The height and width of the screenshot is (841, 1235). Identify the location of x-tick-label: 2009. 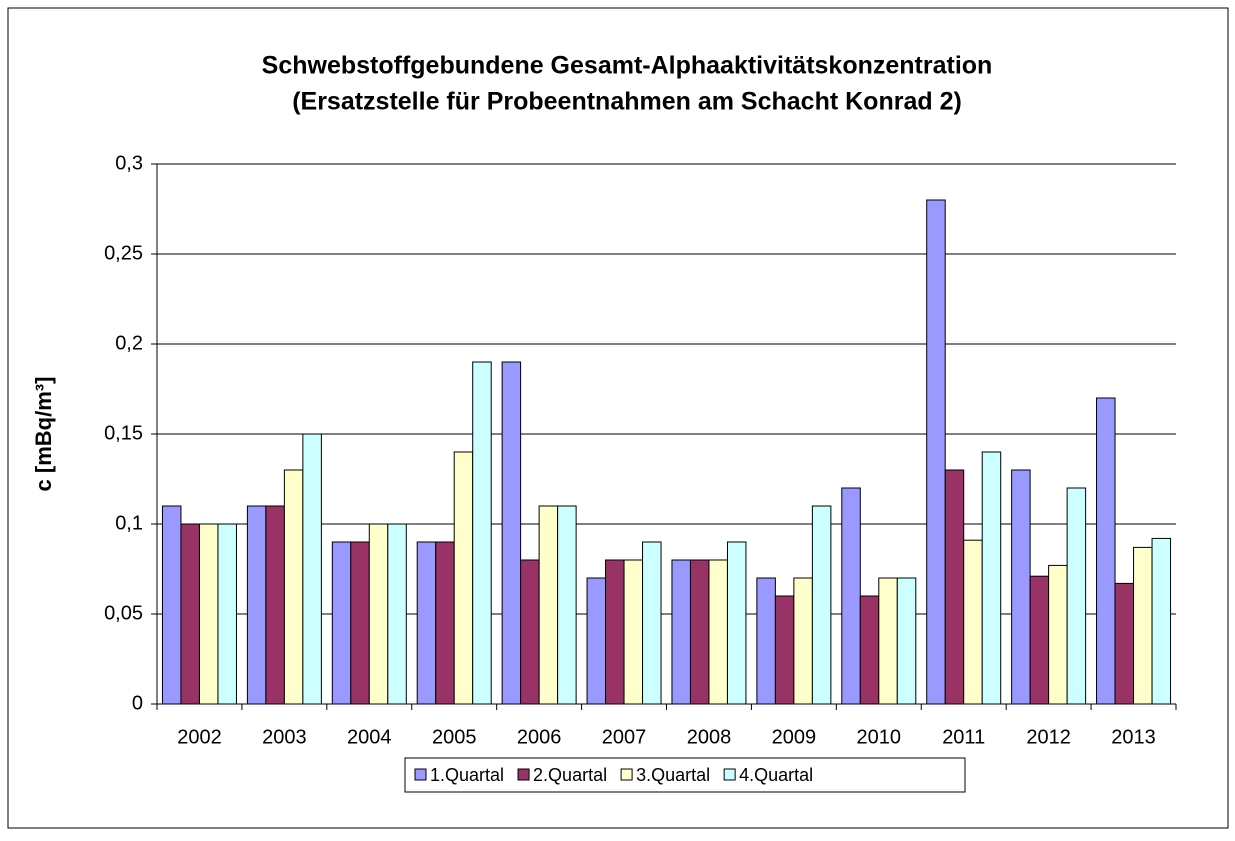
(794, 737).